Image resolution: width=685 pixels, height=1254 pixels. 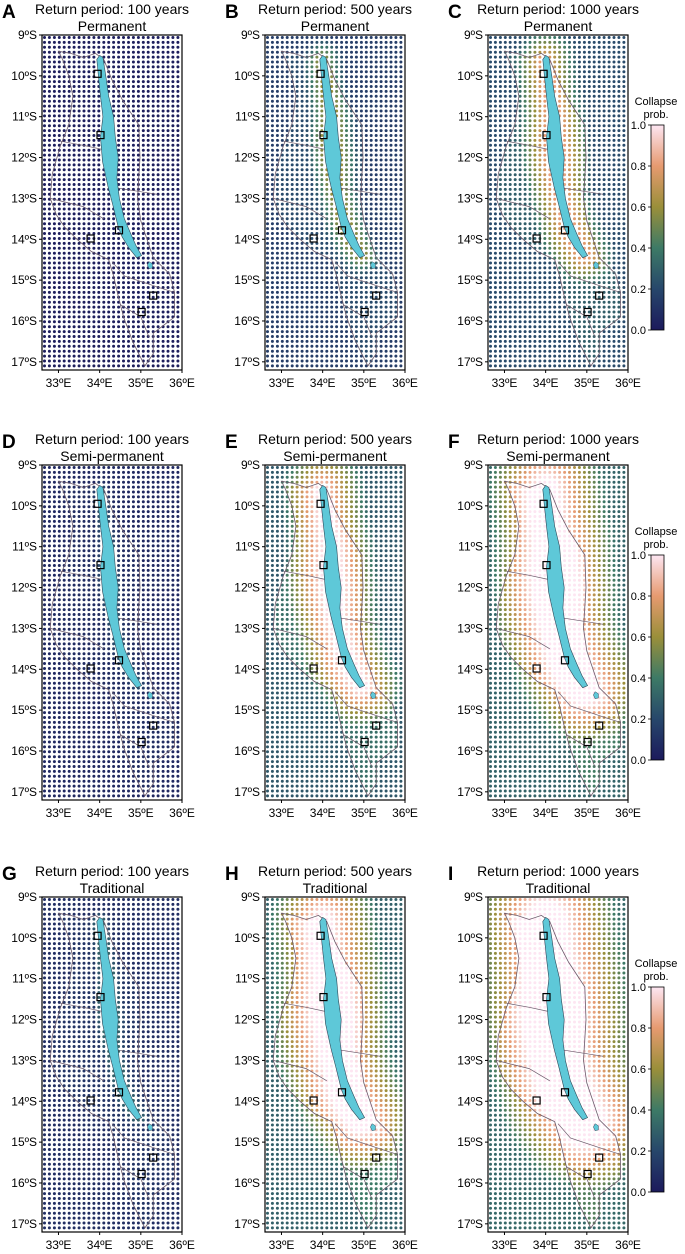 I want to click on probability-dots, so click(x=111, y=202).